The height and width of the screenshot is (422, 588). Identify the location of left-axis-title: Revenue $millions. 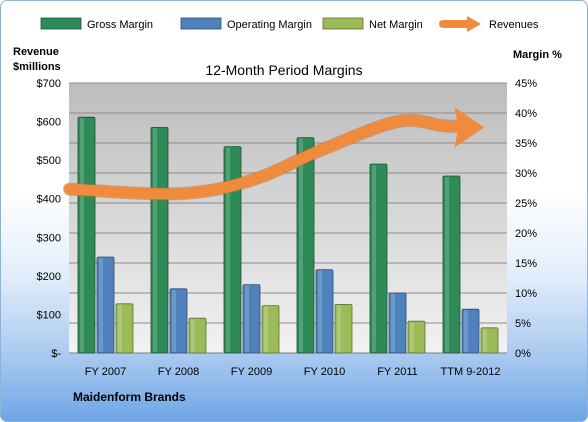
(37, 60).